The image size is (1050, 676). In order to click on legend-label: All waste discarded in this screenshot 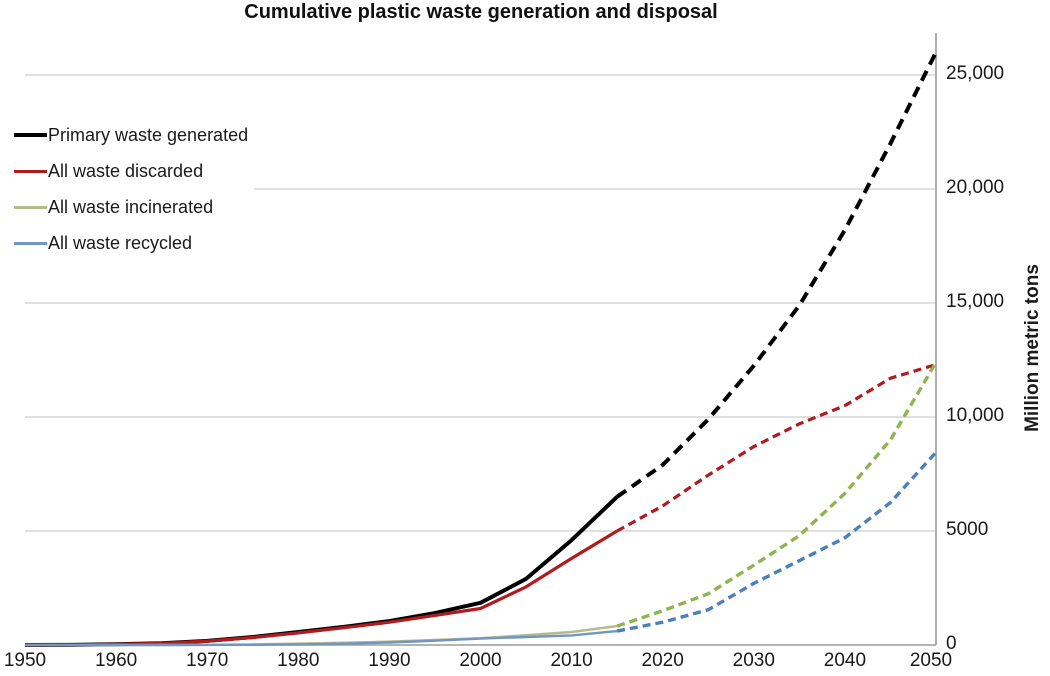, I will do `click(126, 170)`.